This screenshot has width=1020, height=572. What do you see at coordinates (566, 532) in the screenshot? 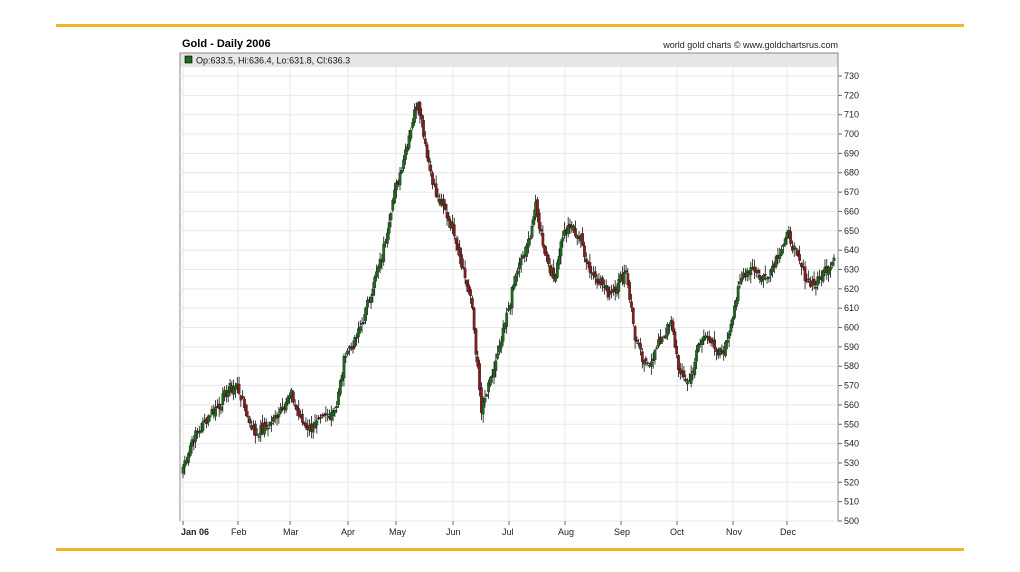
I see `x-tick-label: Aug` at bounding box center [566, 532].